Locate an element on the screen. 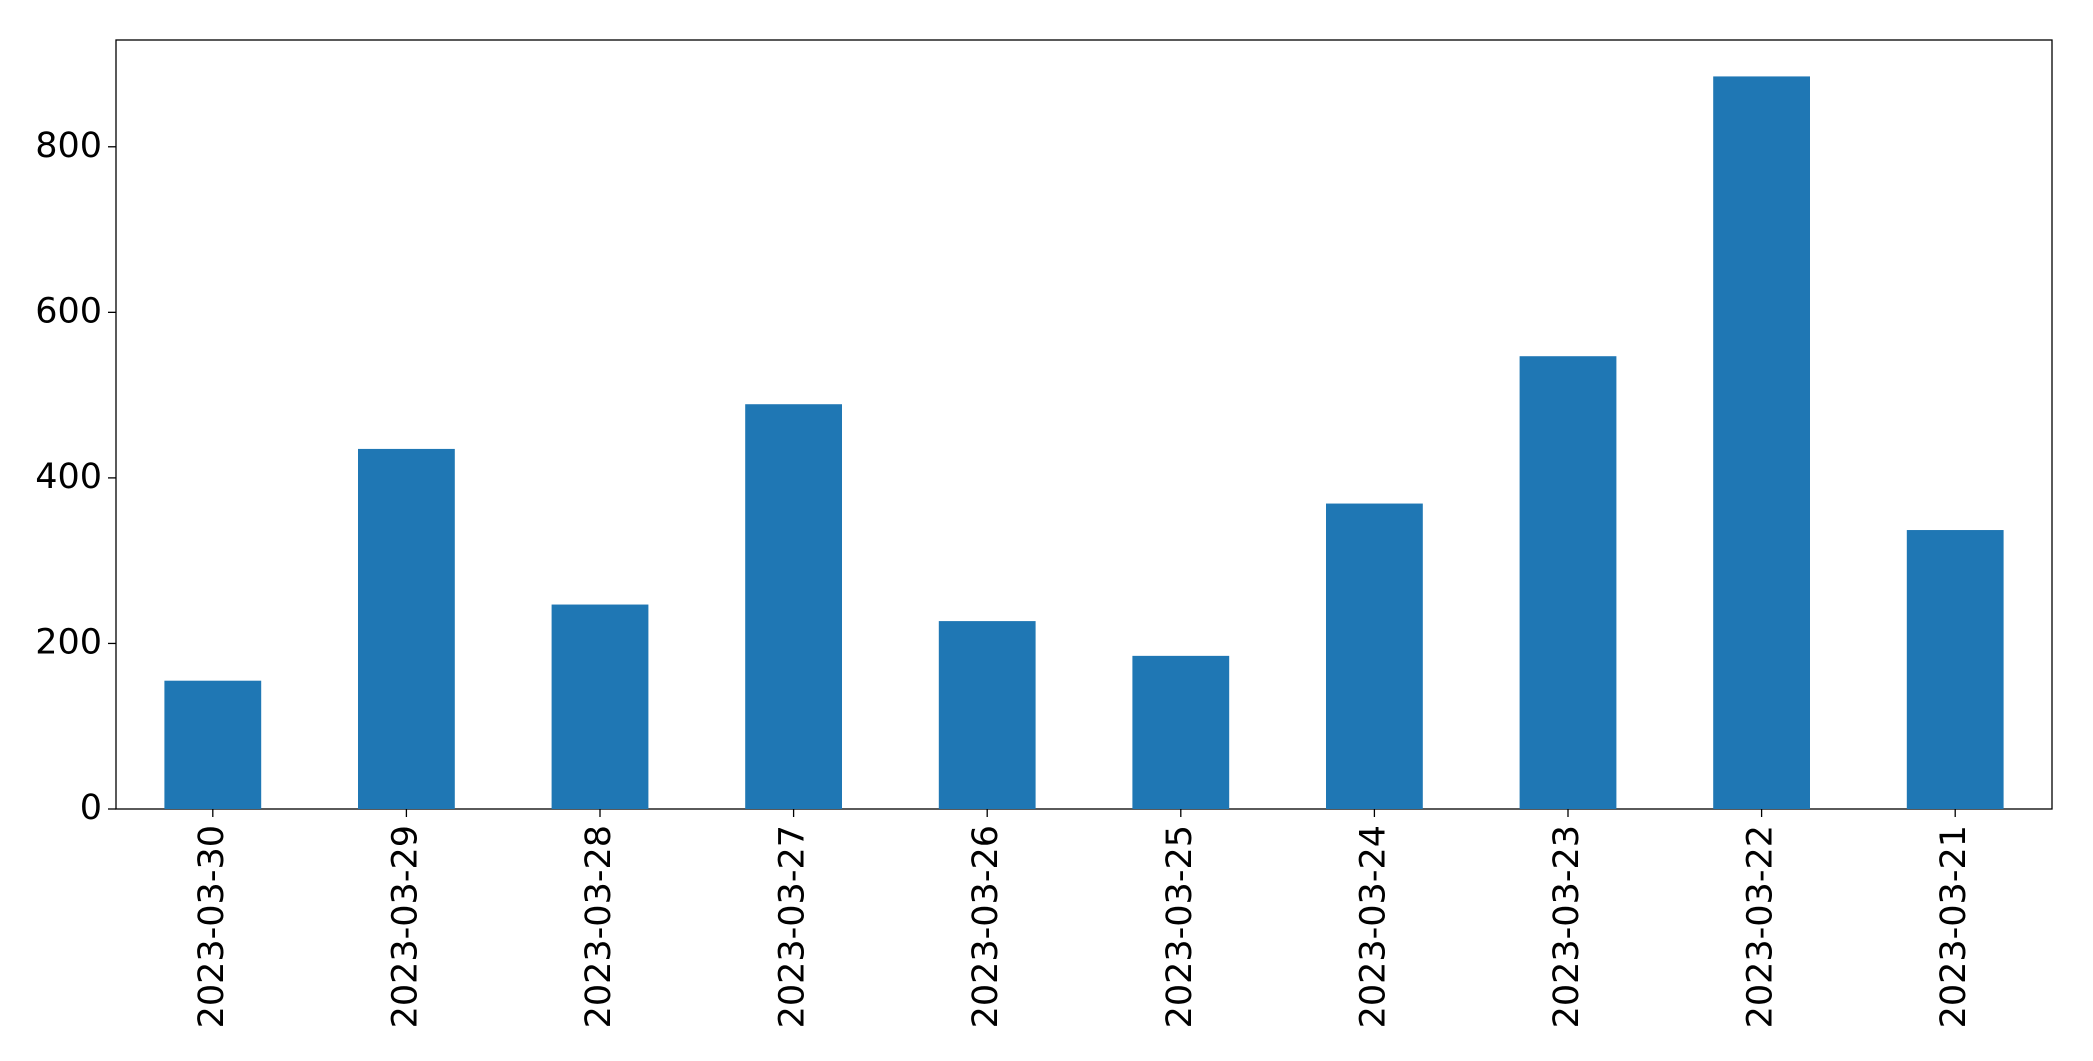  x-tick-label: 2023-03-22 is located at coordinates (1761, 926).